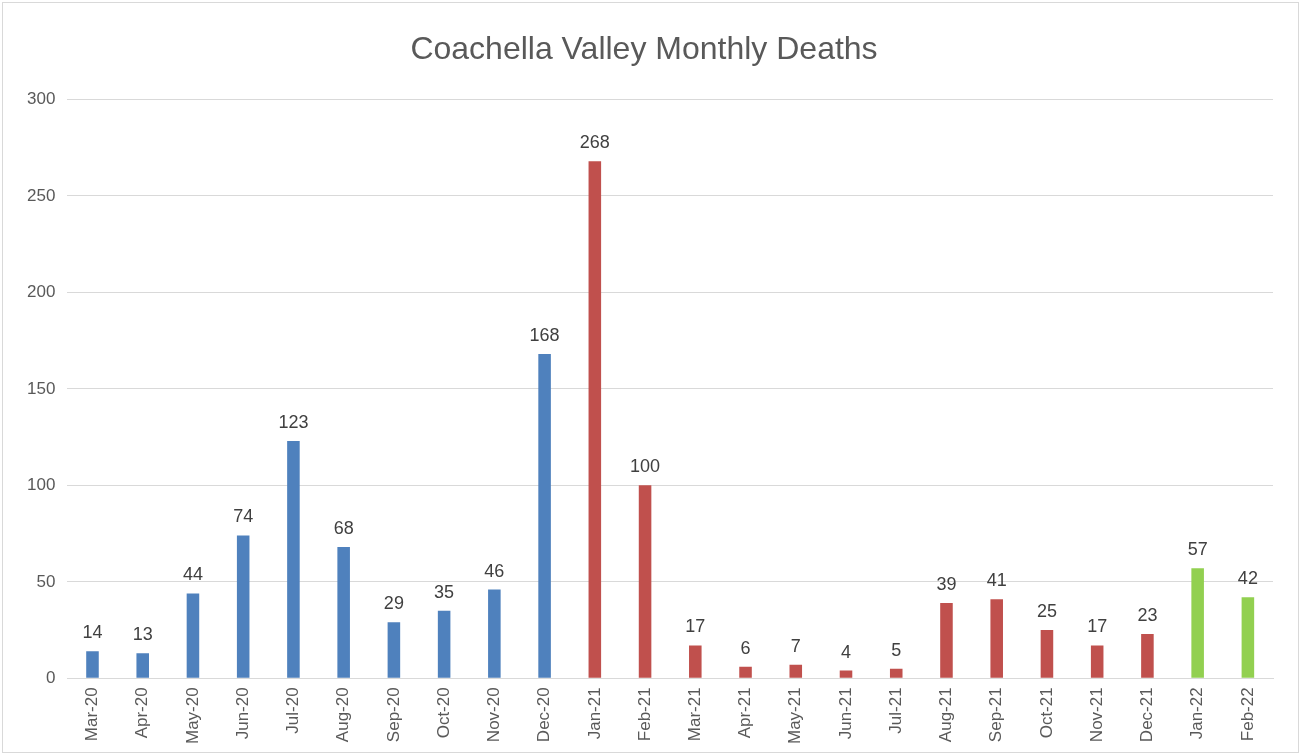 This screenshot has height=755, width=1301. Describe the element at coordinates (1197, 549) in the screenshot. I see `data-label: 57` at that location.